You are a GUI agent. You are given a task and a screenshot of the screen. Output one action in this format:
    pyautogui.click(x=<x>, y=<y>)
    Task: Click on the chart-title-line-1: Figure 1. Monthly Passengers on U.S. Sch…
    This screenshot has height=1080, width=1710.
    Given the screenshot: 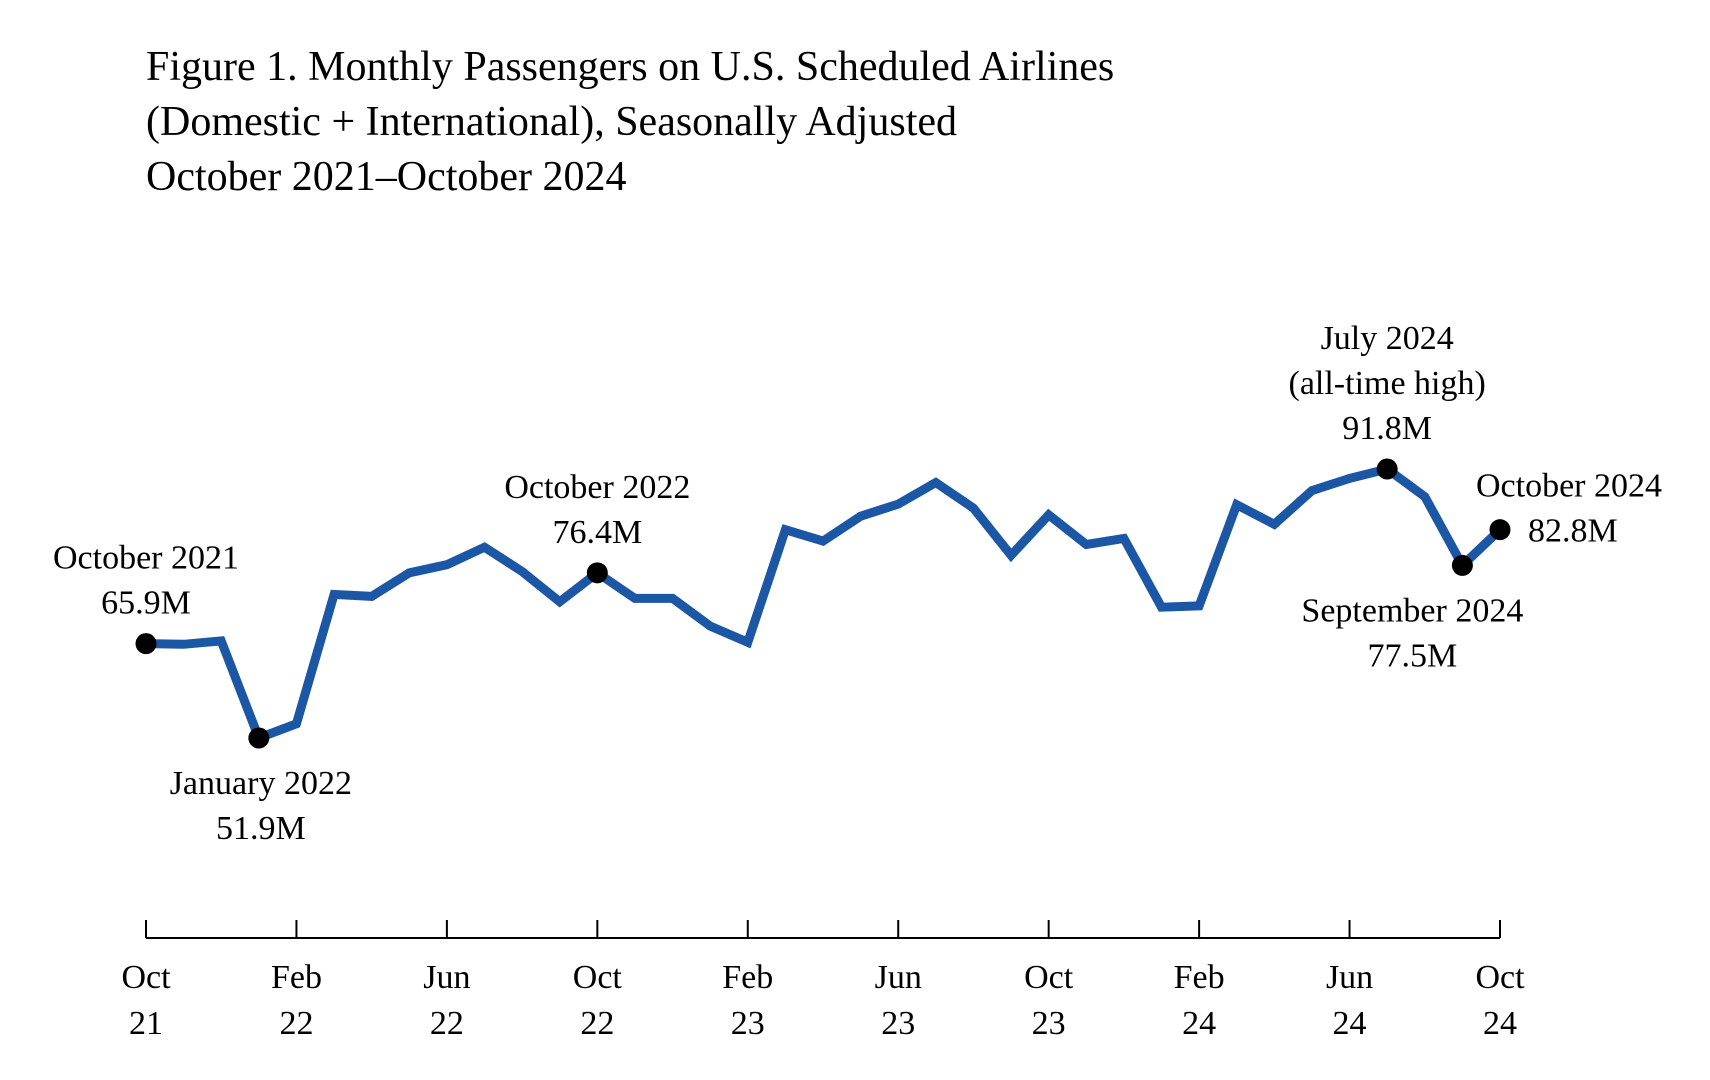 What is the action you would take?
    pyautogui.click(x=630, y=67)
    